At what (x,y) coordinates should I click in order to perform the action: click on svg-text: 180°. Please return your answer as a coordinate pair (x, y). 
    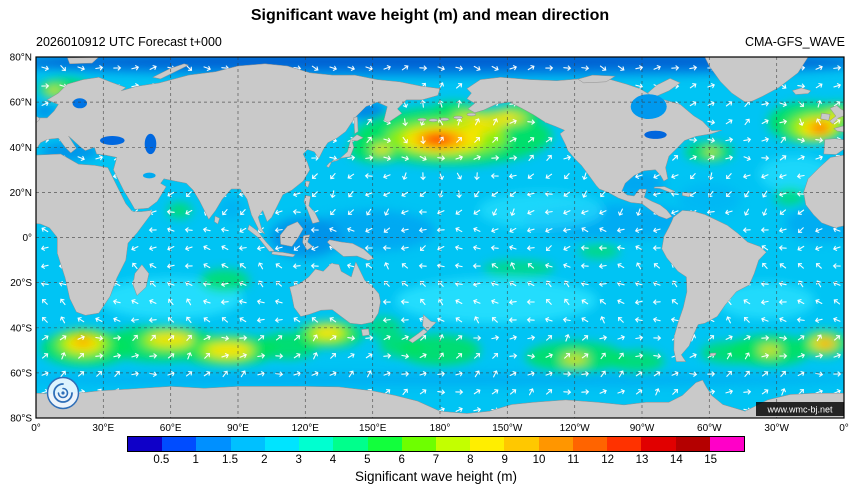
    Looking at the image, I should click on (440, 428).